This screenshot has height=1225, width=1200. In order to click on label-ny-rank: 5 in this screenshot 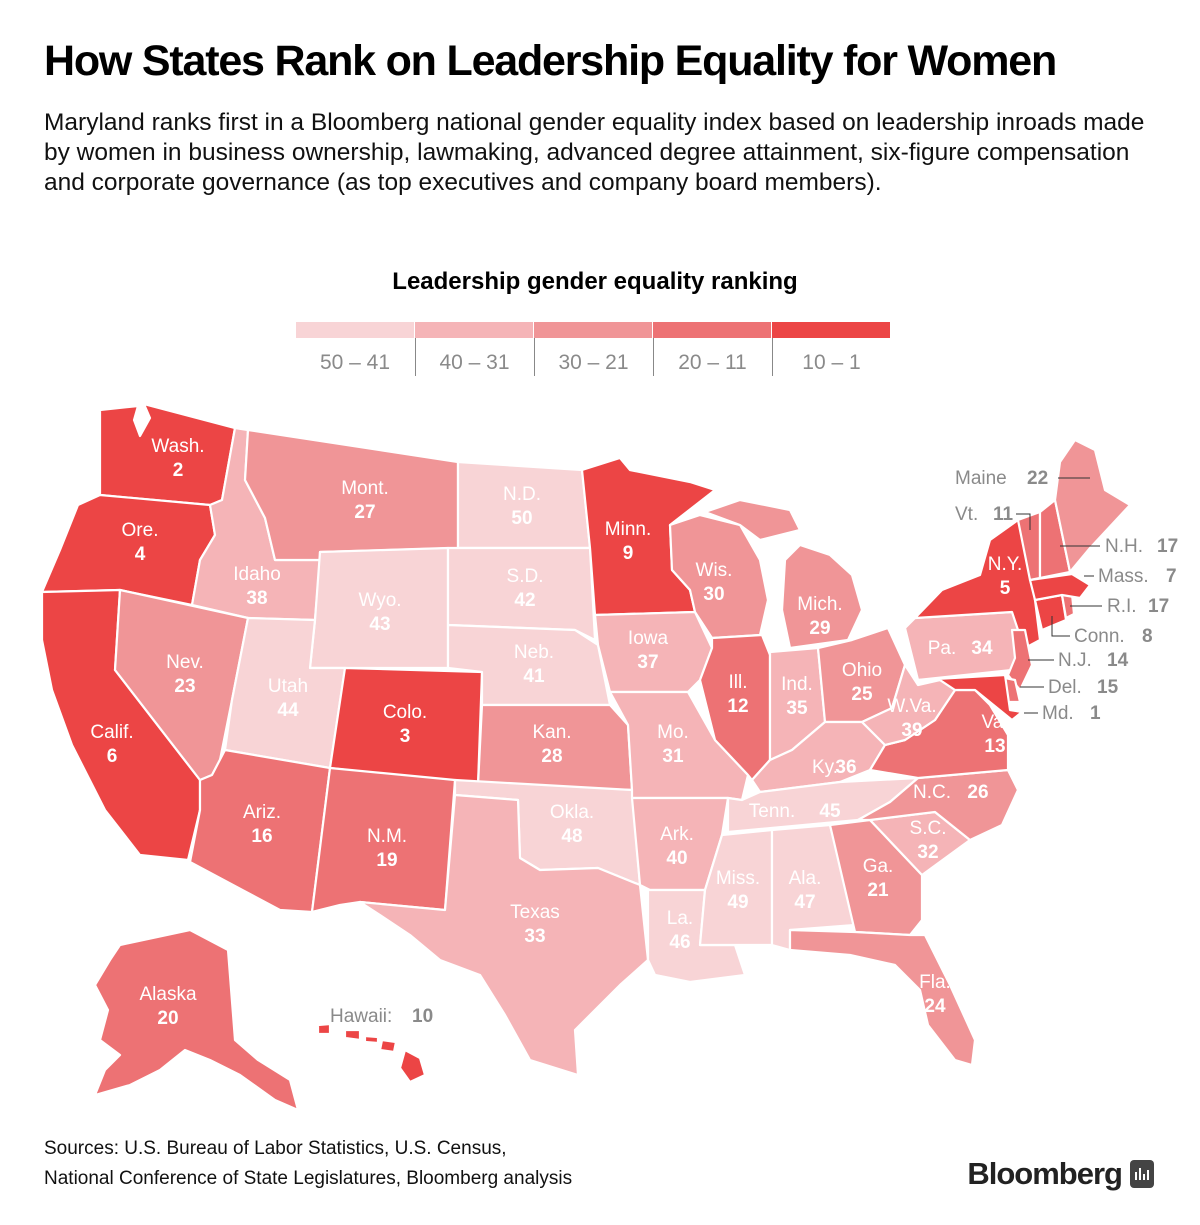, I will do `click(1005, 588)`.